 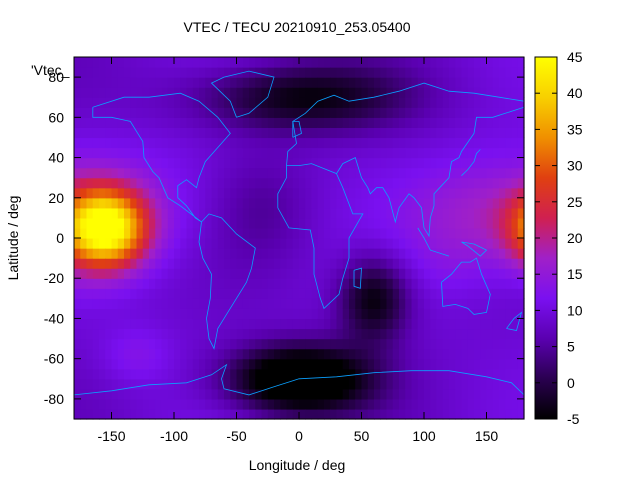 What do you see at coordinates (299, 436) in the screenshot?
I see `x-tick-label: 0` at bounding box center [299, 436].